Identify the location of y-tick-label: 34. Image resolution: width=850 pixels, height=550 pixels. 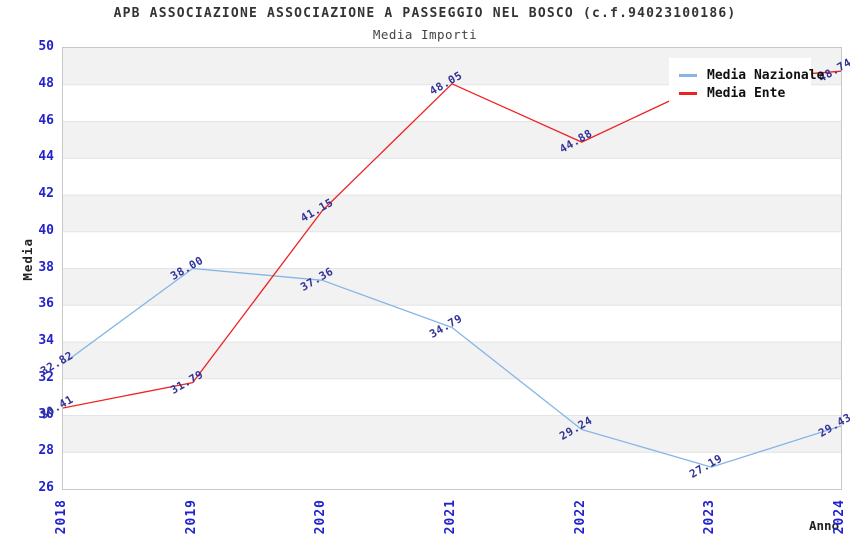
(46, 340).